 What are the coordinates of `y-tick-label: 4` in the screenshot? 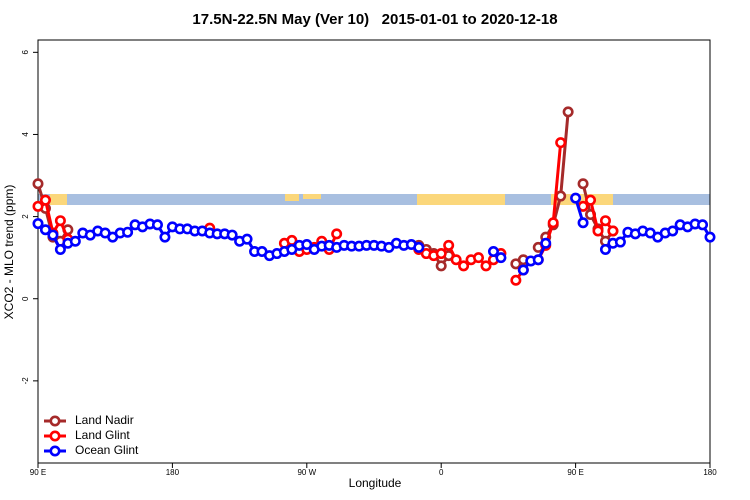 It's located at (25, 134).